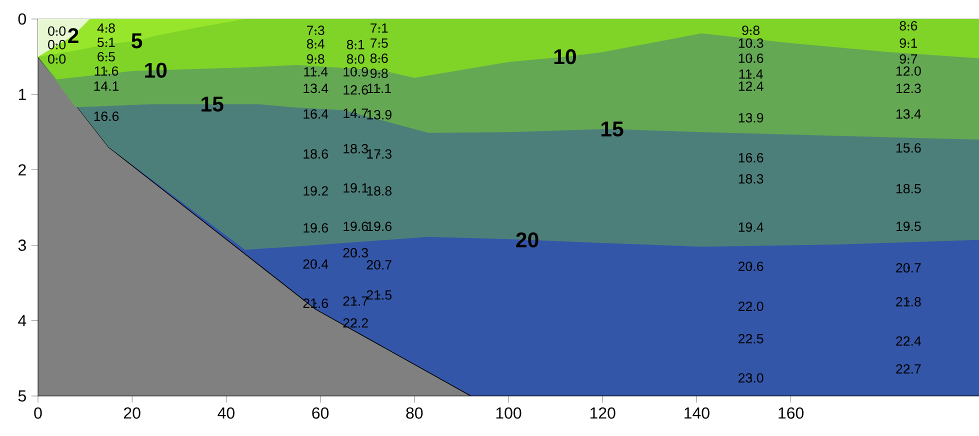 This screenshot has width=979, height=436. I want to click on y-tick-label: 0, so click(22, 19).